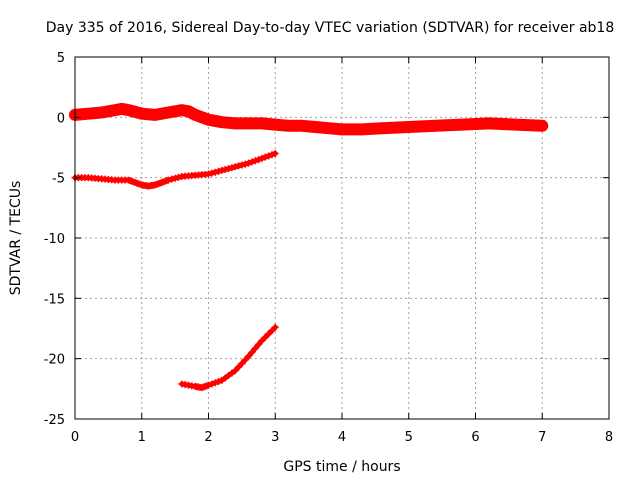  What do you see at coordinates (409, 437) in the screenshot?
I see `x-tick-label: 5` at bounding box center [409, 437].